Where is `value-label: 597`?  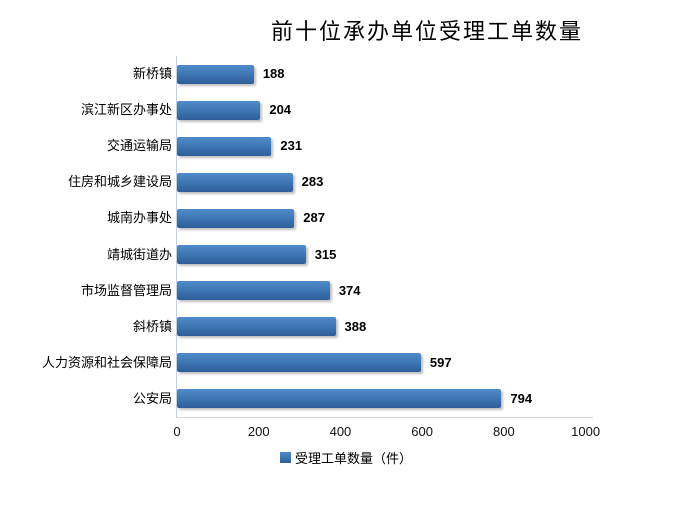
value-label: 597 is located at coordinates (440, 362).